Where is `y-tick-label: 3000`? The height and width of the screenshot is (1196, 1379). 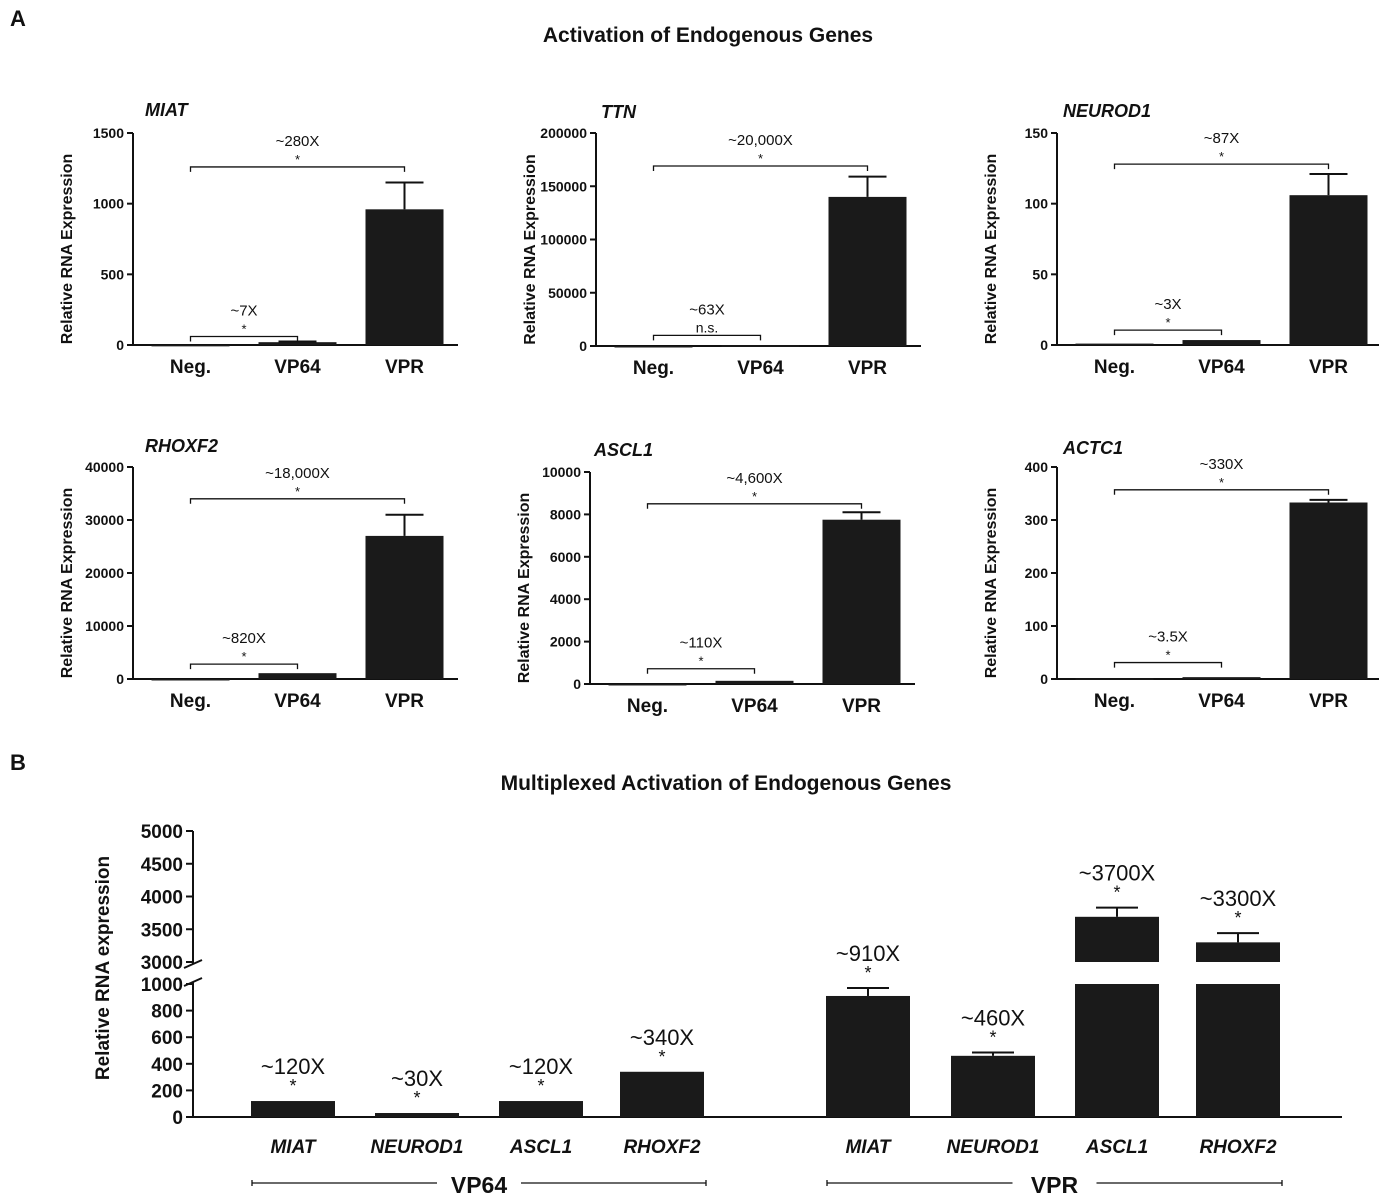
y-tick-label: 3000 is located at coordinates (162, 963).